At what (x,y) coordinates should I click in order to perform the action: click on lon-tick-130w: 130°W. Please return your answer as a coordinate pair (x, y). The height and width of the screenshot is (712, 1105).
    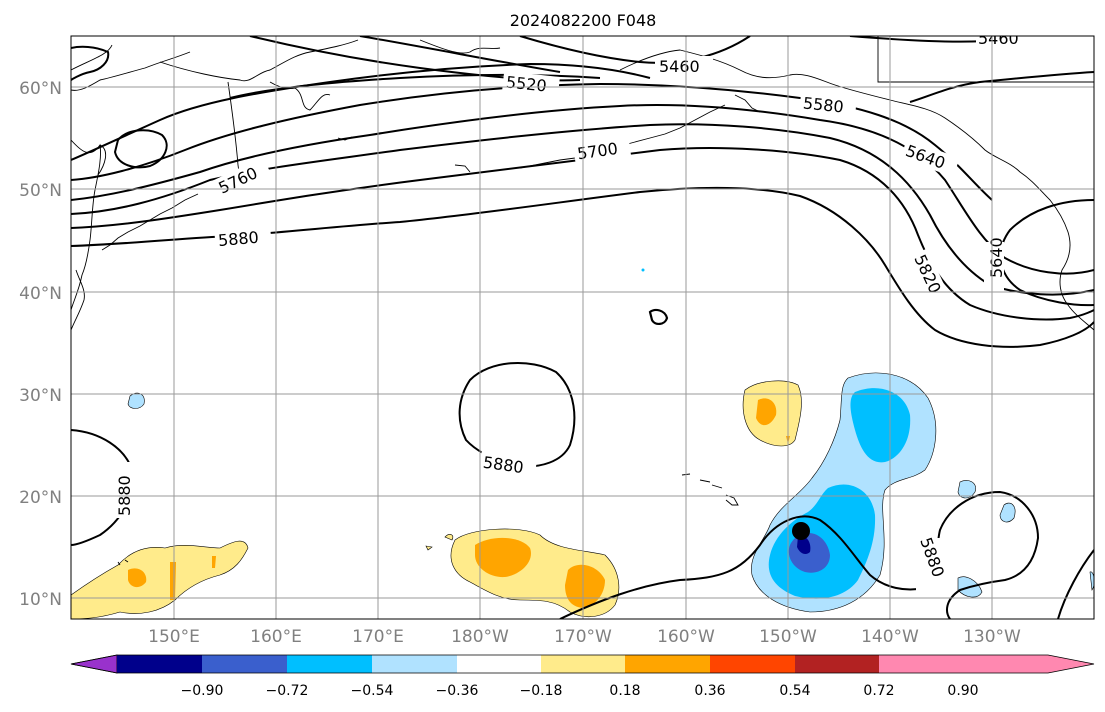
    Looking at the image, I should click on (992, 637).